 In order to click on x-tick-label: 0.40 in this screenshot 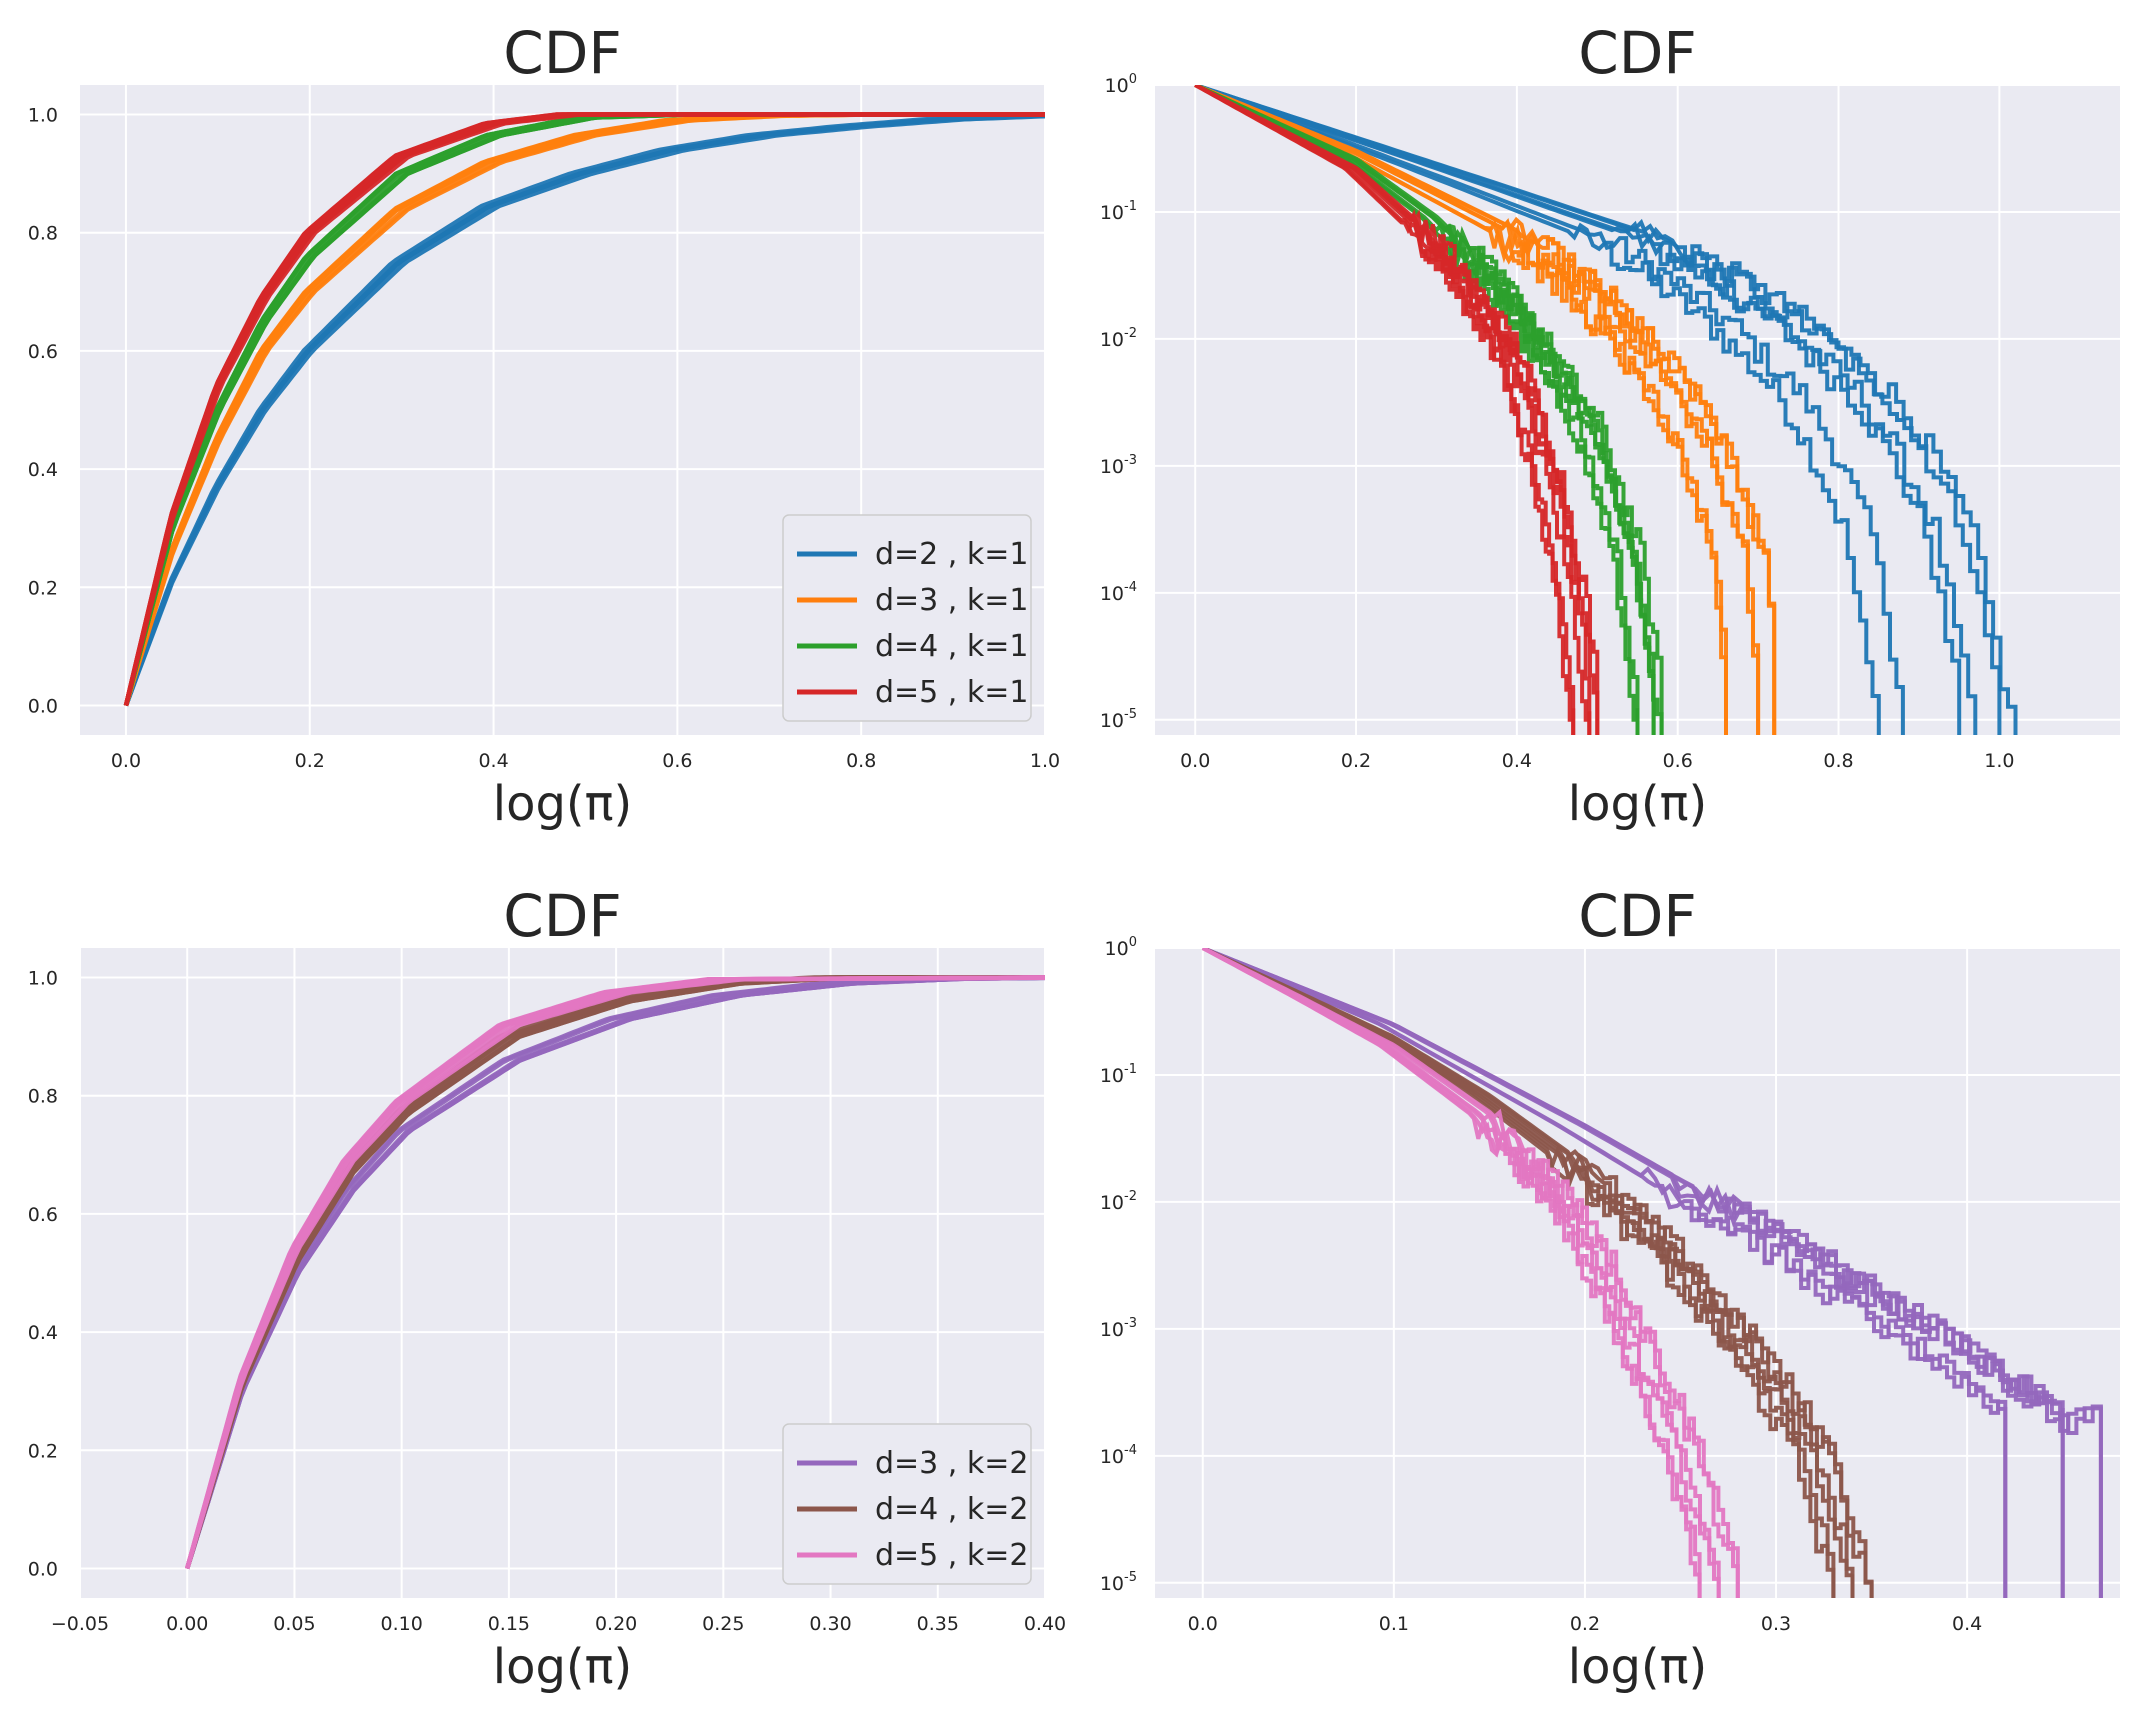, I will do `click(1045, 1624)`.